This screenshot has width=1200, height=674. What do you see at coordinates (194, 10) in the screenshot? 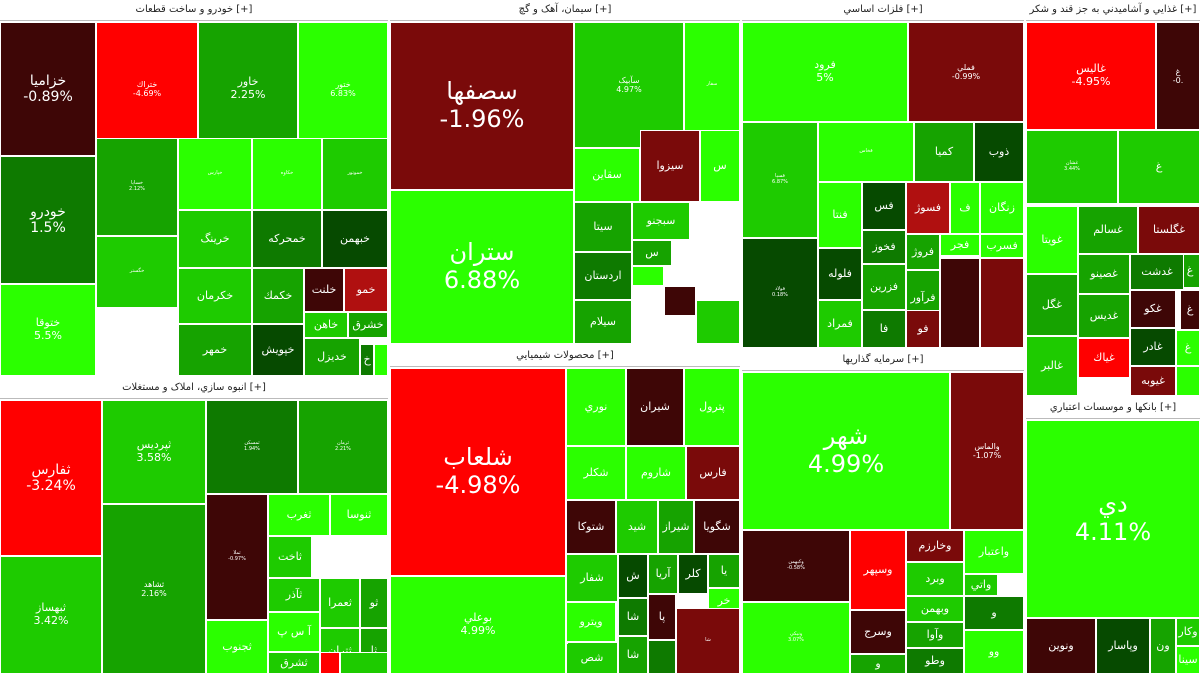
I see `sector-title: خودرو و ساخت قطعات [+]` at bounding box center [194, 10].